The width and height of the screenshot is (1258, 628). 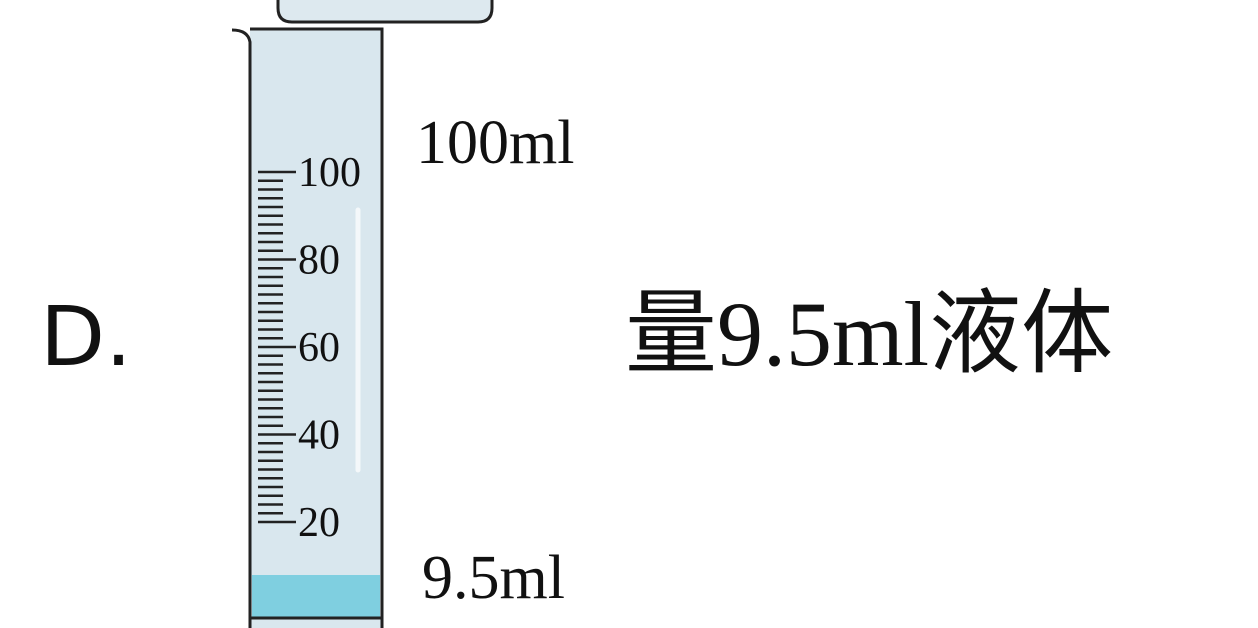 What do you see at coordinates (319, 348) in the screenshot?
I see `scale-label: 60` at bounding box center [319, 348].